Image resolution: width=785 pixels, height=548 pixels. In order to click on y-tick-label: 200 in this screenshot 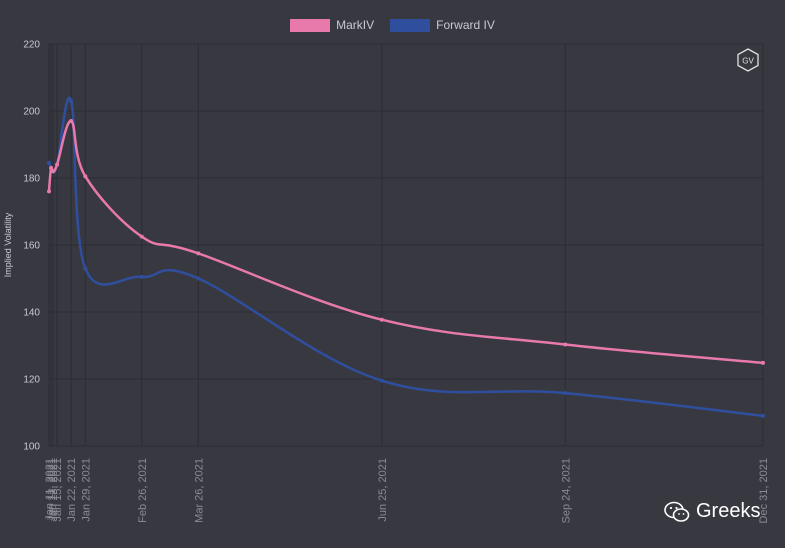, I will do `click(31, 112)`.